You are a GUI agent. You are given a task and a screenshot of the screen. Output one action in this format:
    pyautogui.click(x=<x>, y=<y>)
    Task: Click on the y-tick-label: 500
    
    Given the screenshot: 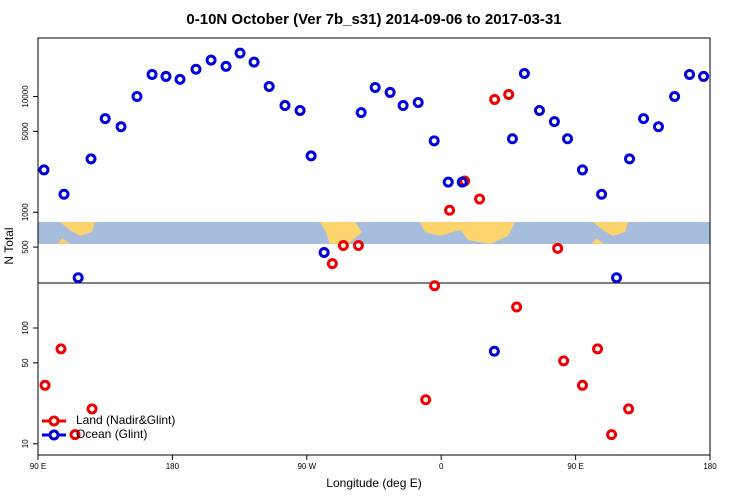 What is the action you would take?
    pyautogui.click(x=25, y=247)
    